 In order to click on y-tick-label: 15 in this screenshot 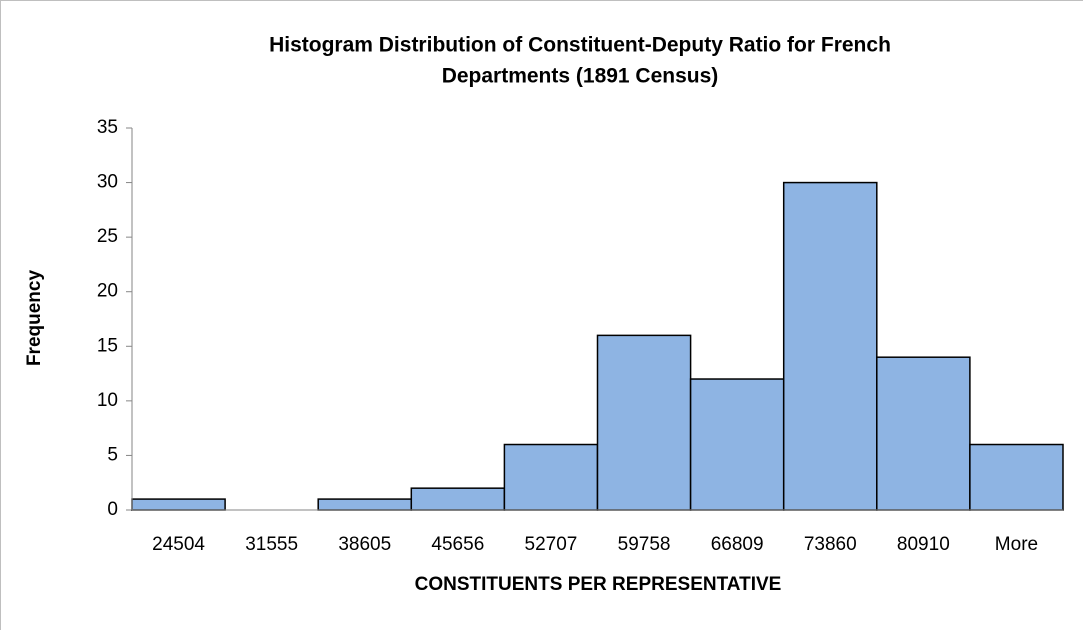, I will do `click(107, 345)`.